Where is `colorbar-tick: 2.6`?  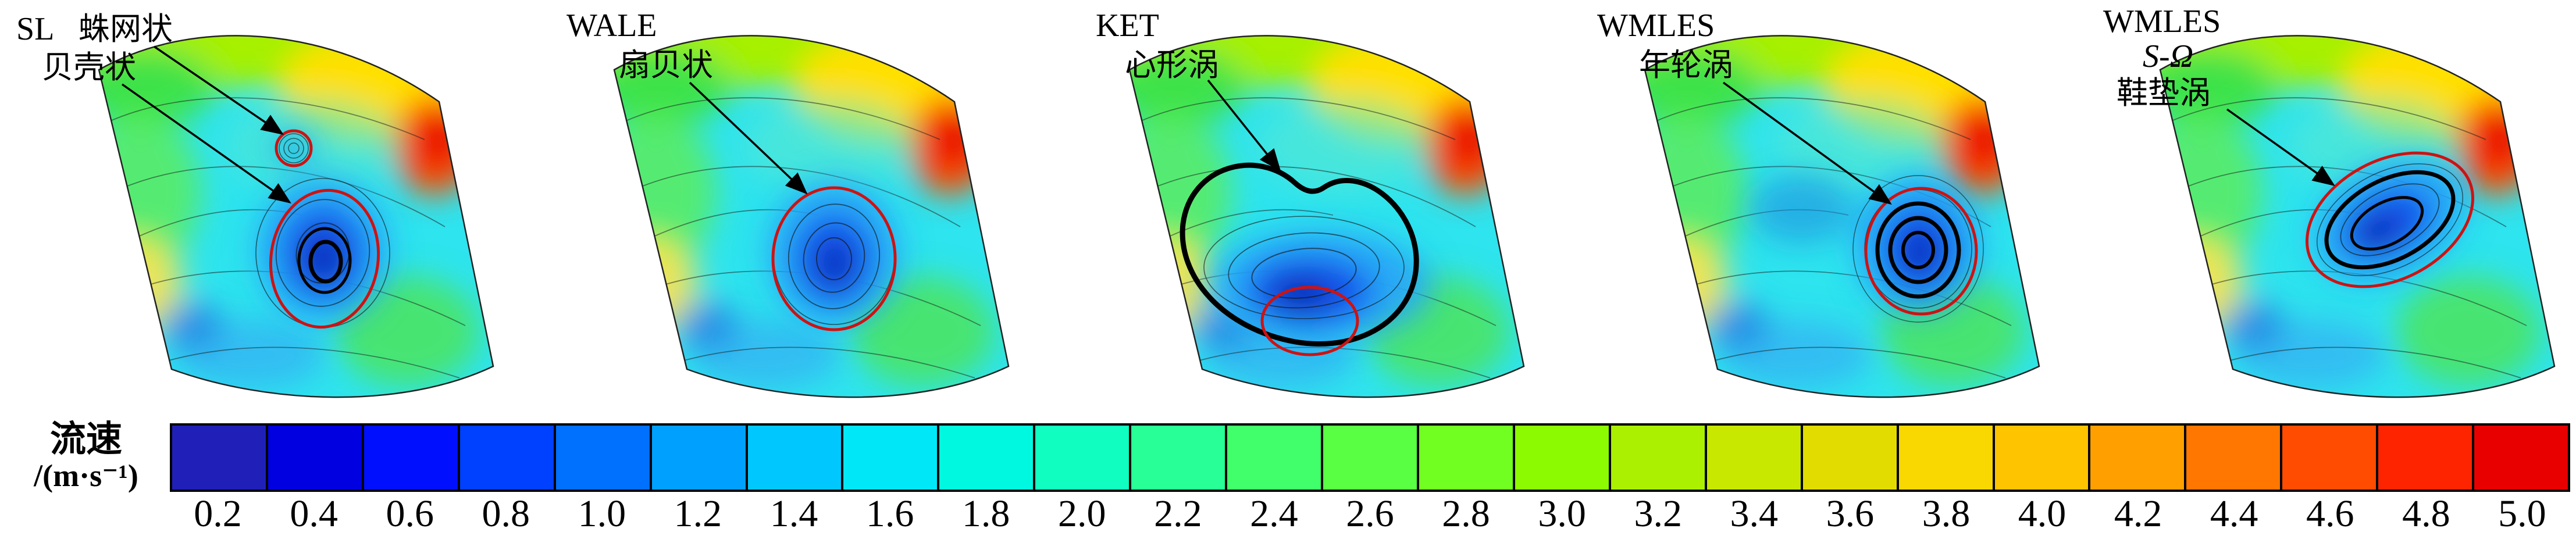 colorbar-tick: 2.6 is located at coordinates (1370, 513).